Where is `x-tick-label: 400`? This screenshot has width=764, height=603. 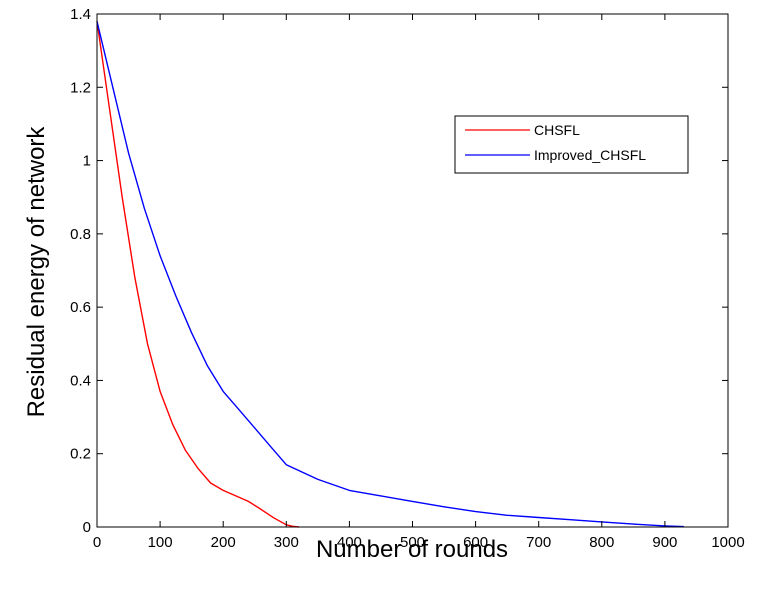 x-tick-label: 400 is located at coordinates (349, 542).